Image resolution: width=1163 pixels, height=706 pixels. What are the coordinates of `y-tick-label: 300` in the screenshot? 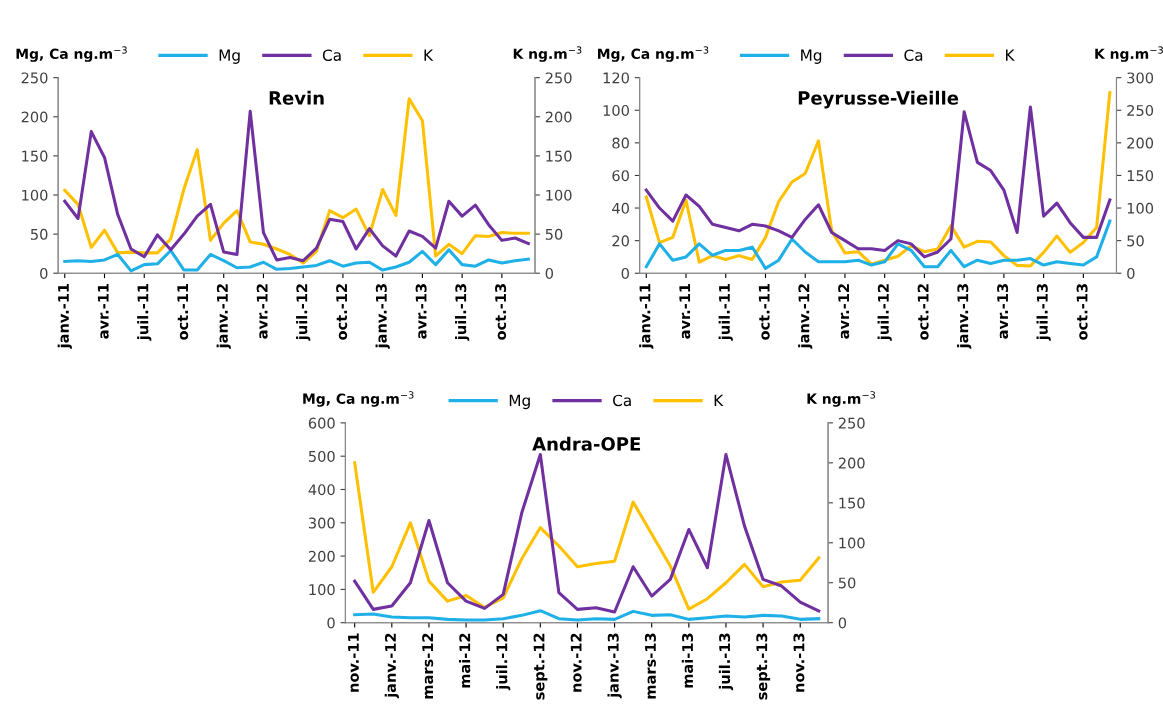 It's located at (321, 523).